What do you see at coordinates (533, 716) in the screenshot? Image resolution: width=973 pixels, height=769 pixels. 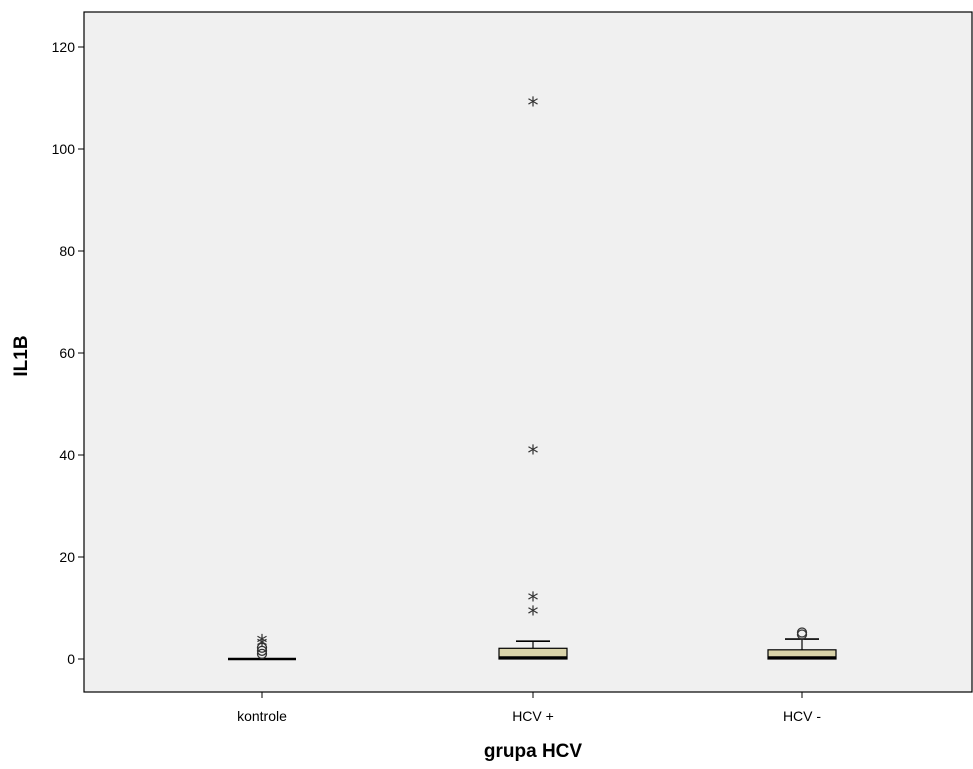 I see `x-tick-label: HCV +` at bounding box center [533, 716].